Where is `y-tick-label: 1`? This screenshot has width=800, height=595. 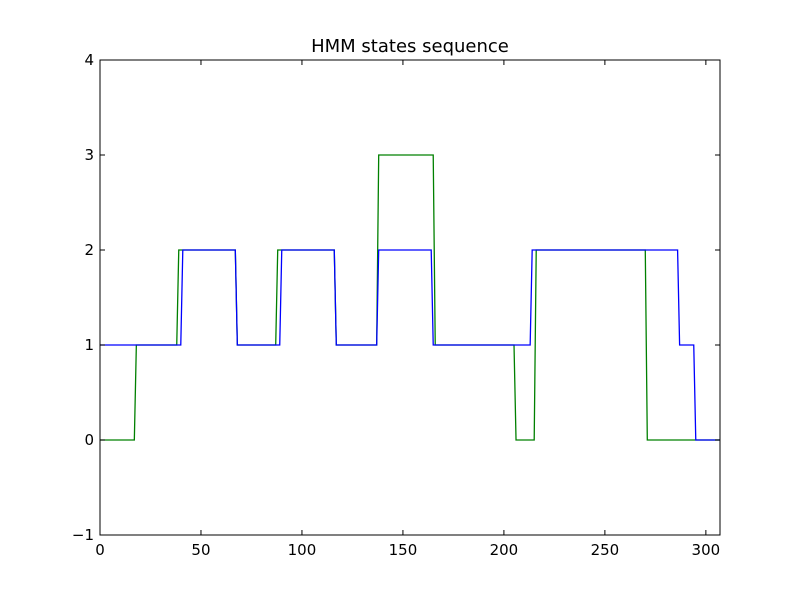 y-tick-label: 1 is located at coordinates (89, 345).